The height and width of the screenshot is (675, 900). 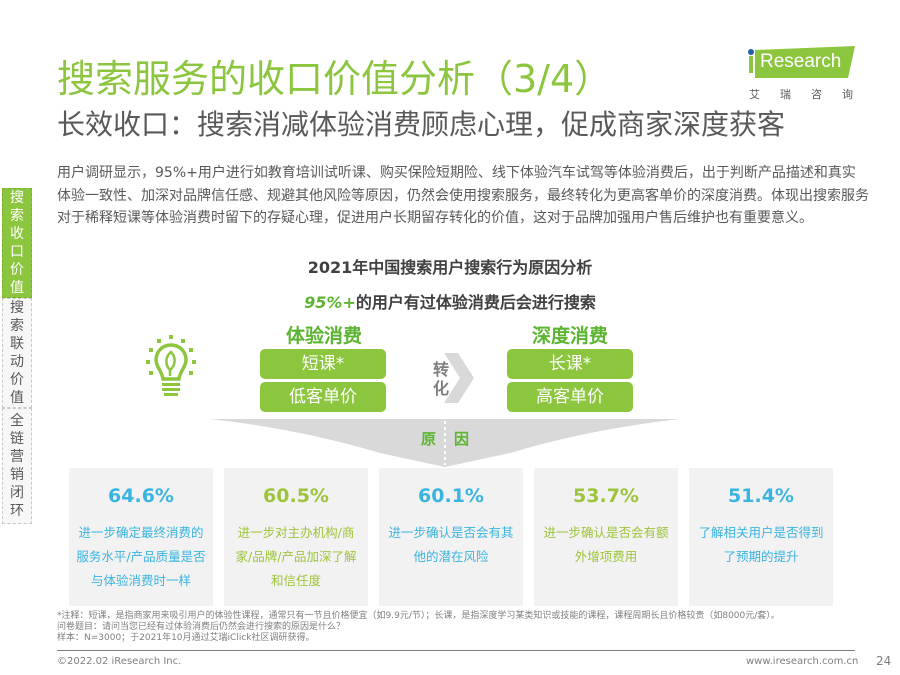 I want to click on deep-consumption-title: 深度消费, so click(x=570, y=336).